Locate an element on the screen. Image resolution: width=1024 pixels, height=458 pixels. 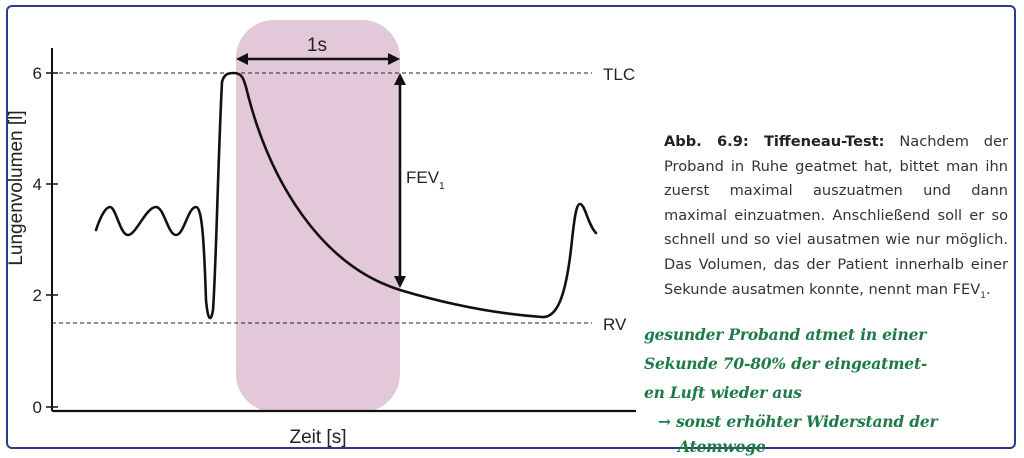
handwritten-line-2: Sekunde 70-80% der eingeatmet- is located at coordinates (786, 363).